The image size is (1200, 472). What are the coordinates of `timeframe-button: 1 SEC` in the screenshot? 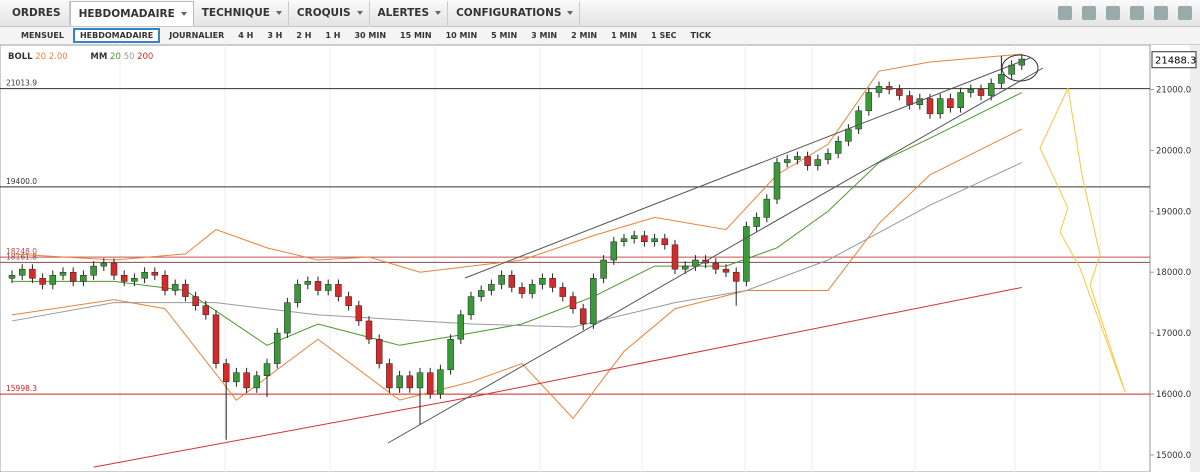 It's located at (664, 35).